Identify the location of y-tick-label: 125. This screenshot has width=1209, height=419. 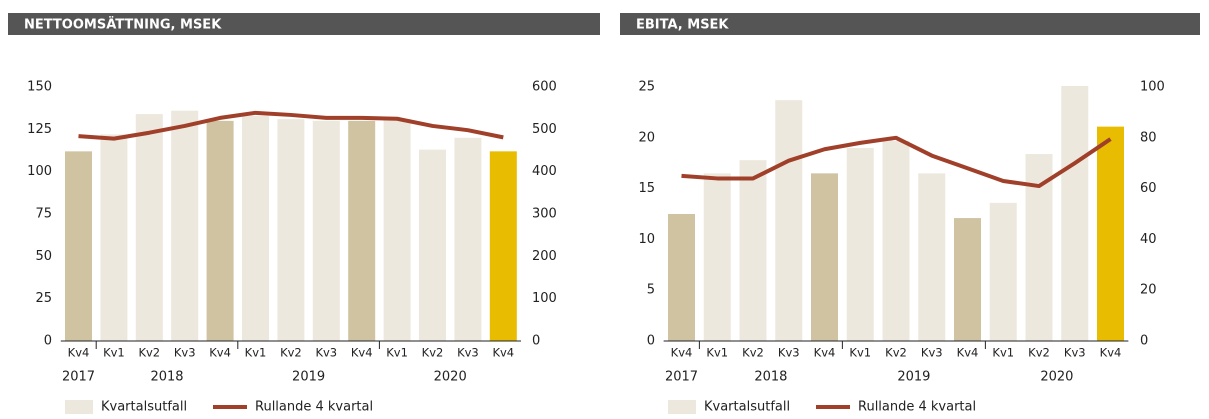
(39, 129).